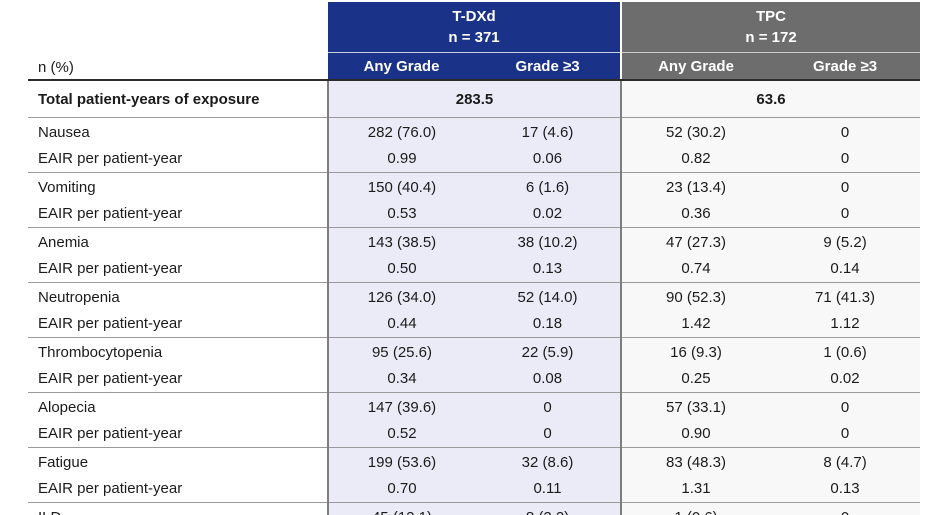 The height and width of the screenshot is (515, 930). Describe the element at coordinates (770, 99) in the screenshot. I see `total-exposure-tpc: 63.6` at that location.